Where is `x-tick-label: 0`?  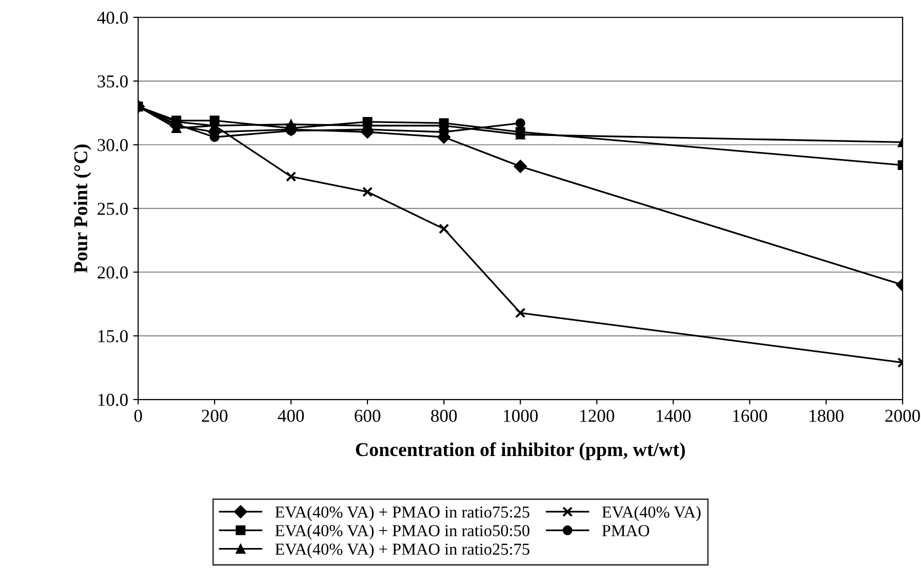 x-tick-label: 0 is located at coordinates (138, 416).